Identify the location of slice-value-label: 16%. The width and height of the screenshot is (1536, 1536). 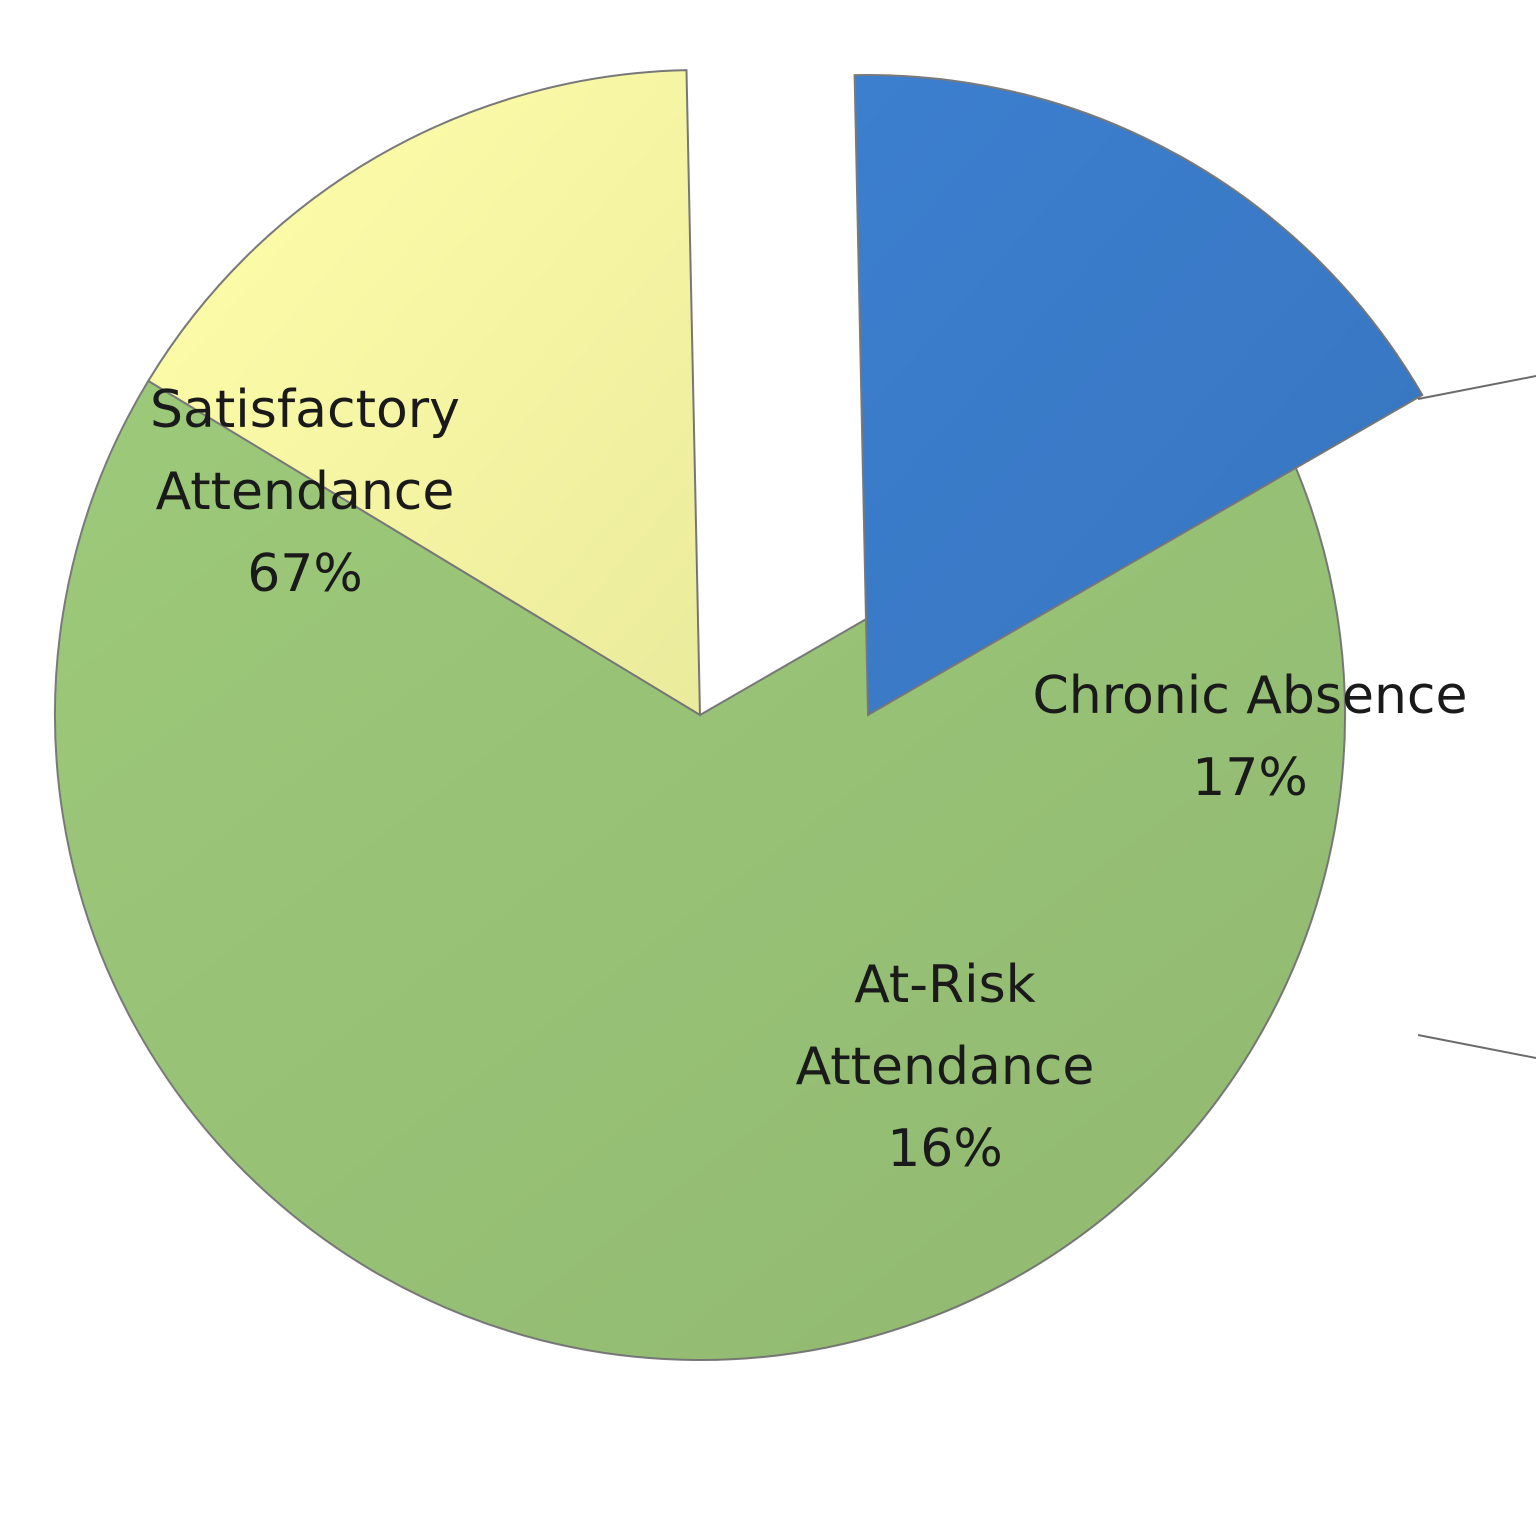
(945, 1149).